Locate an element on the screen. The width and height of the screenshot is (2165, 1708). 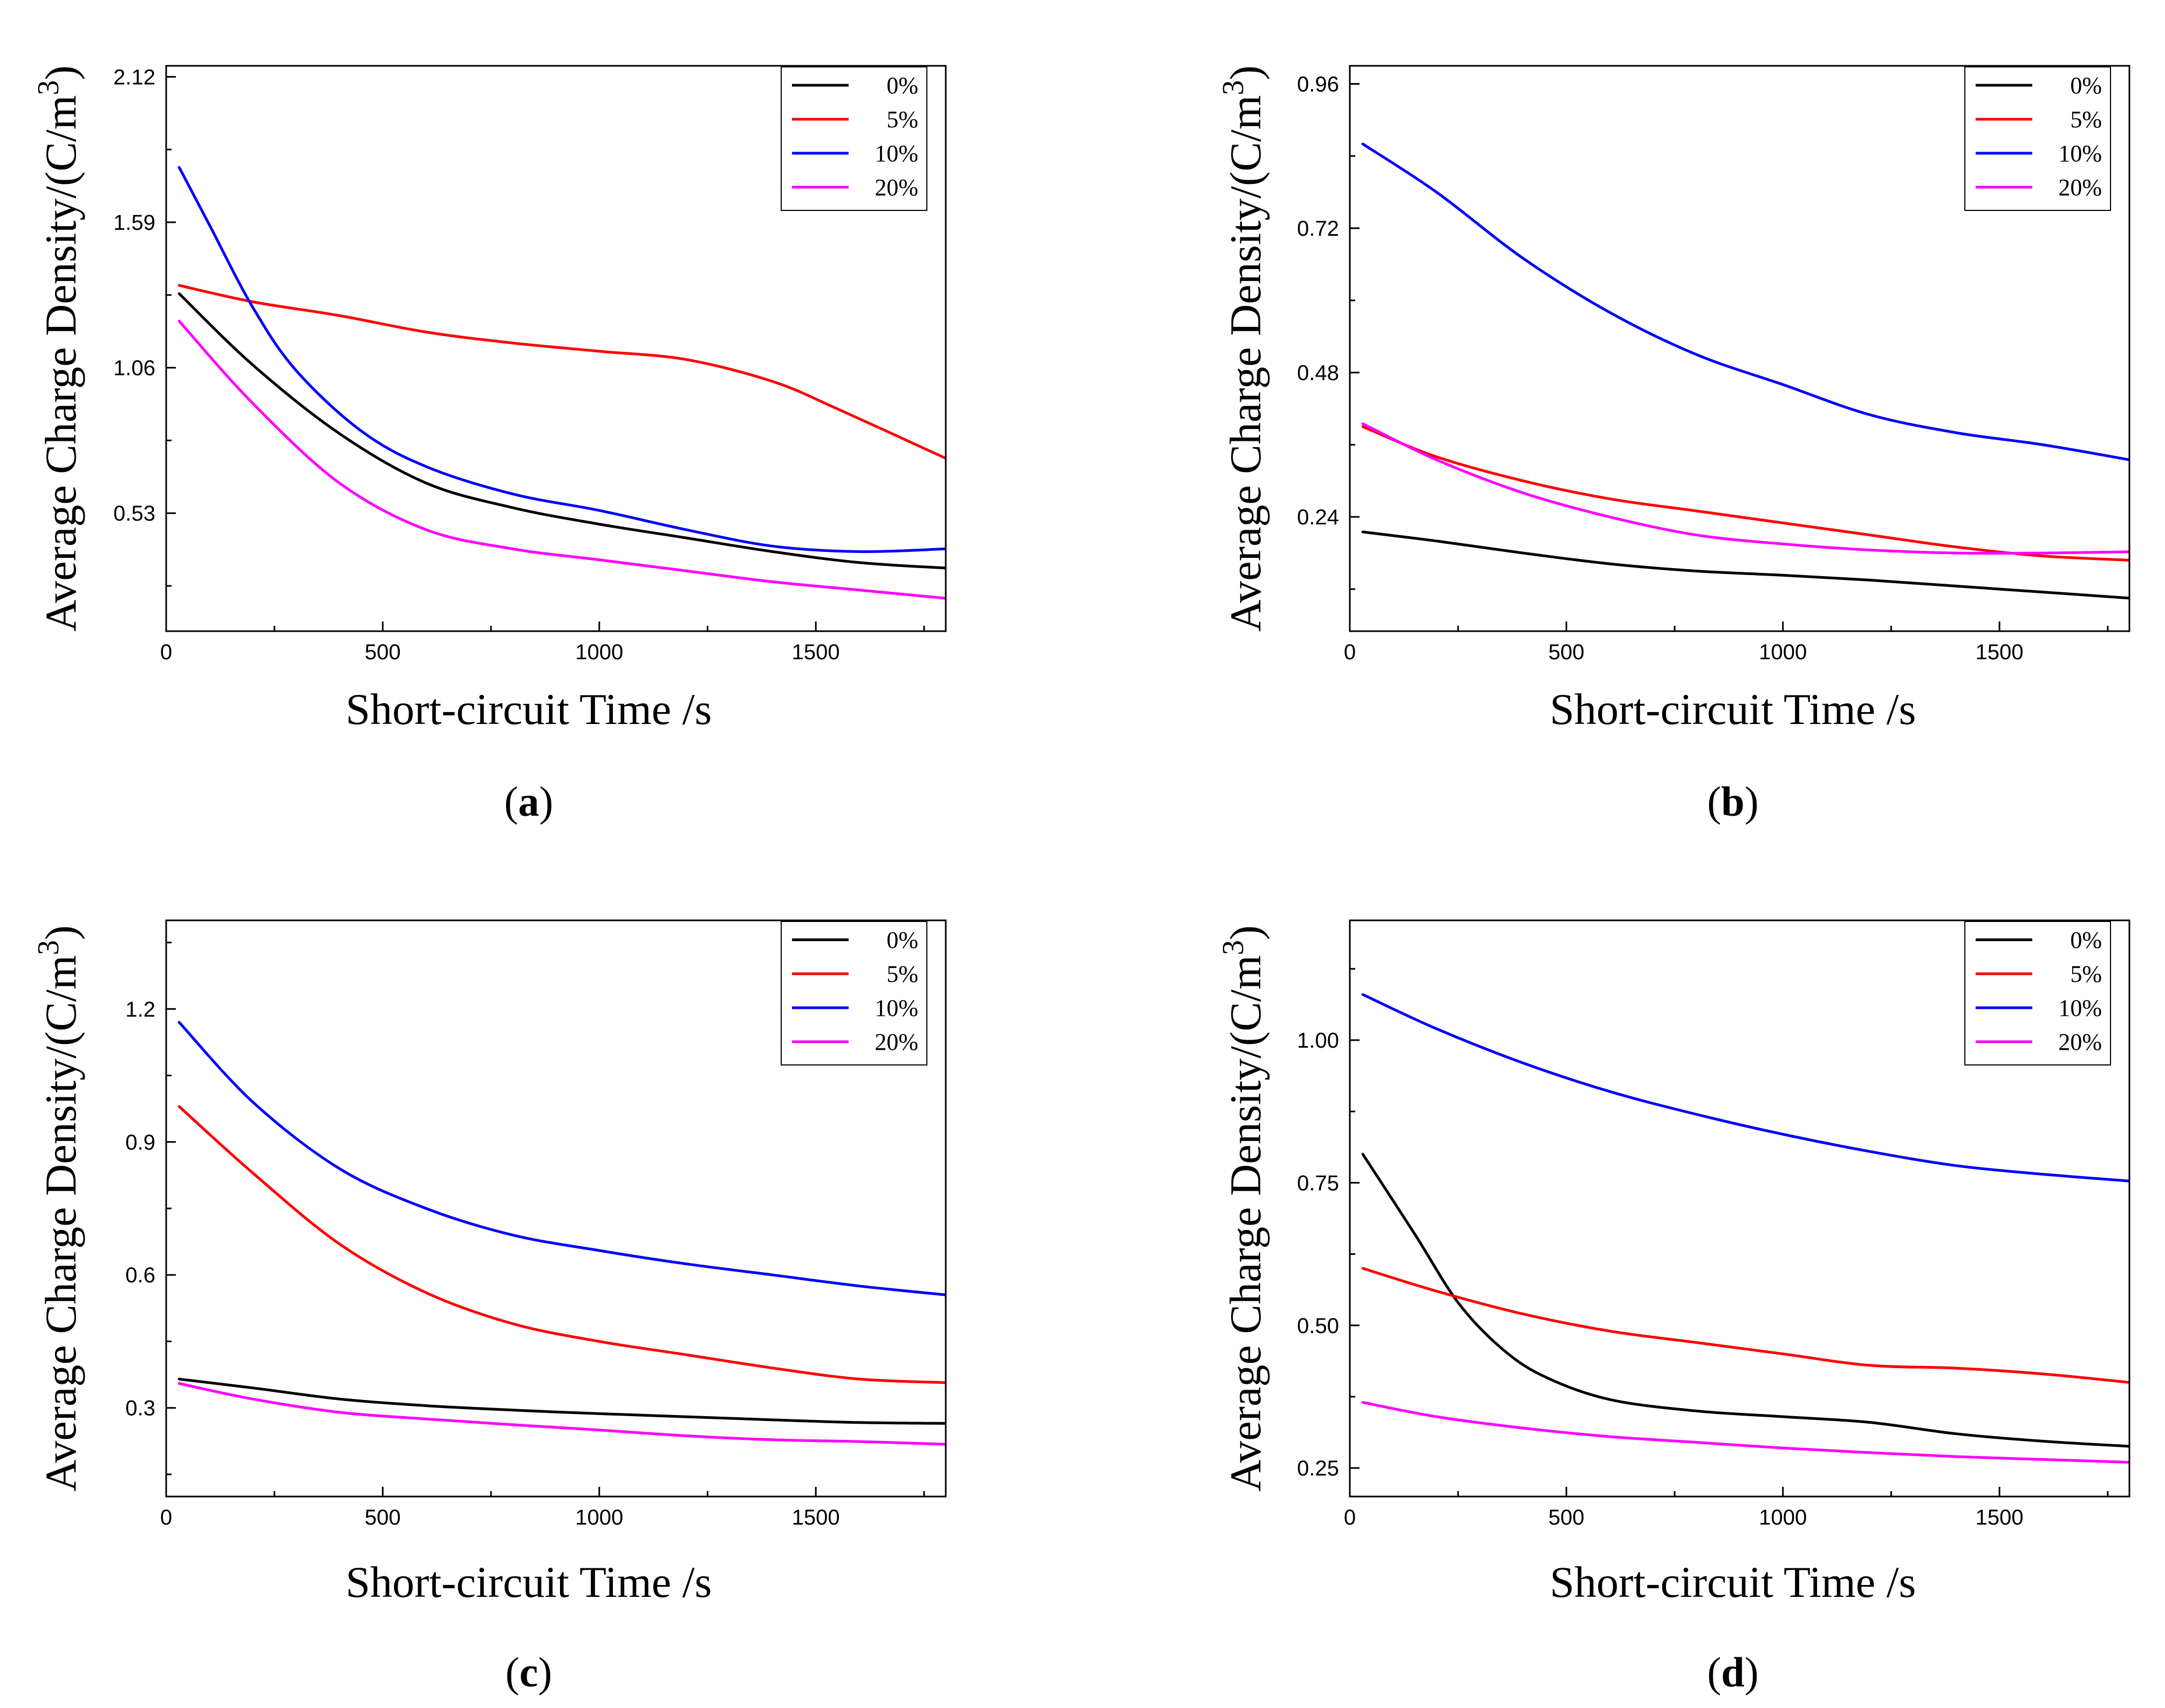
y-tick-label: 1.00 is located at coordinates (1318, 1041).